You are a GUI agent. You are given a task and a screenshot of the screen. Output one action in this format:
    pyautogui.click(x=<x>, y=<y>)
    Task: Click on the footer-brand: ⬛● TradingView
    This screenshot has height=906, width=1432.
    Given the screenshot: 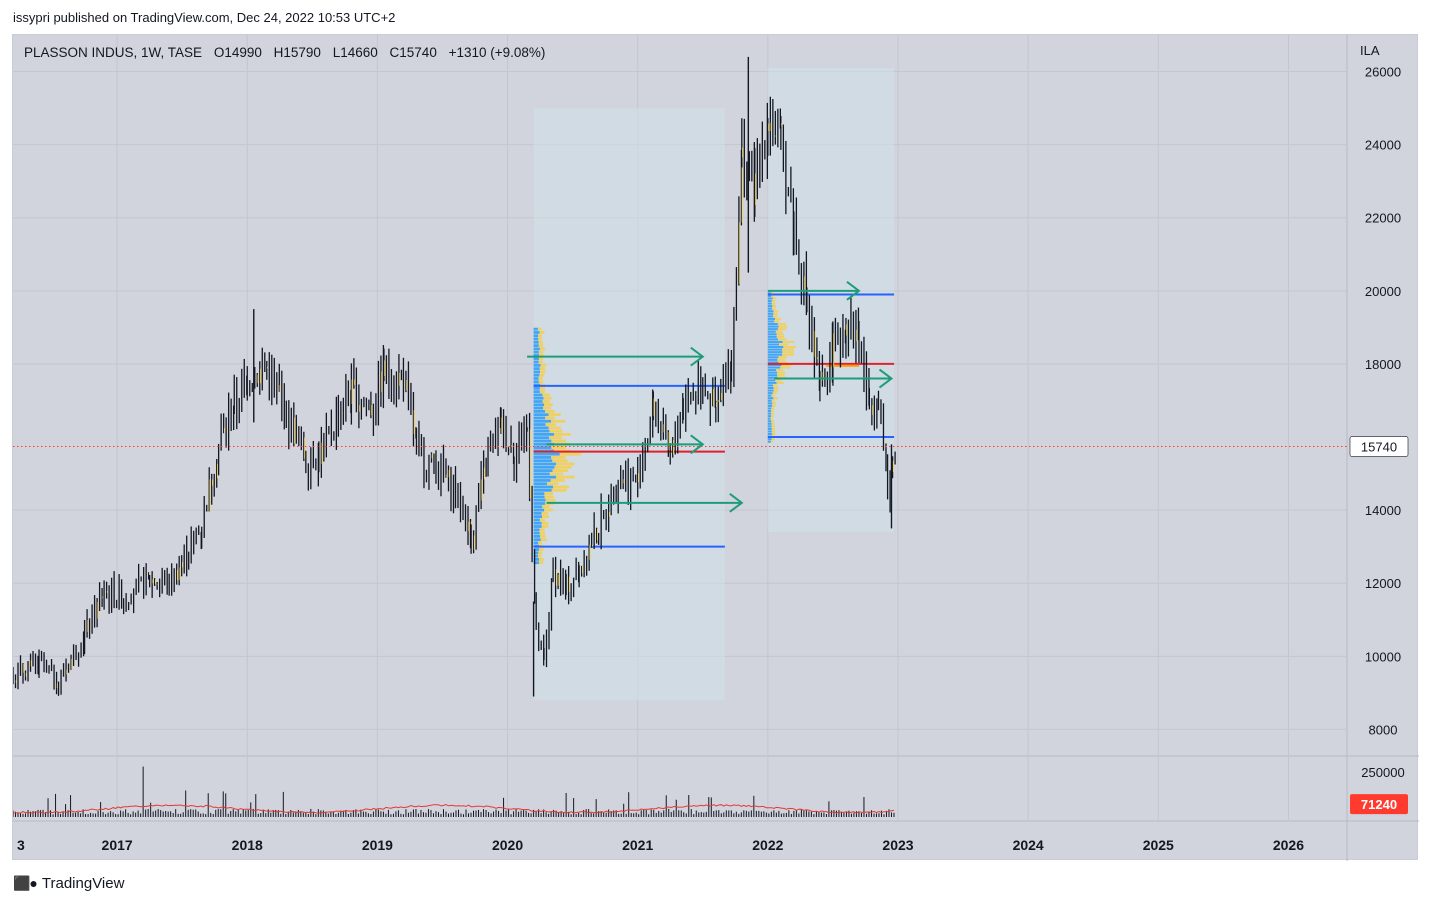 What is the action you would take?
    pyautogui.click(x=68, y=883)
    